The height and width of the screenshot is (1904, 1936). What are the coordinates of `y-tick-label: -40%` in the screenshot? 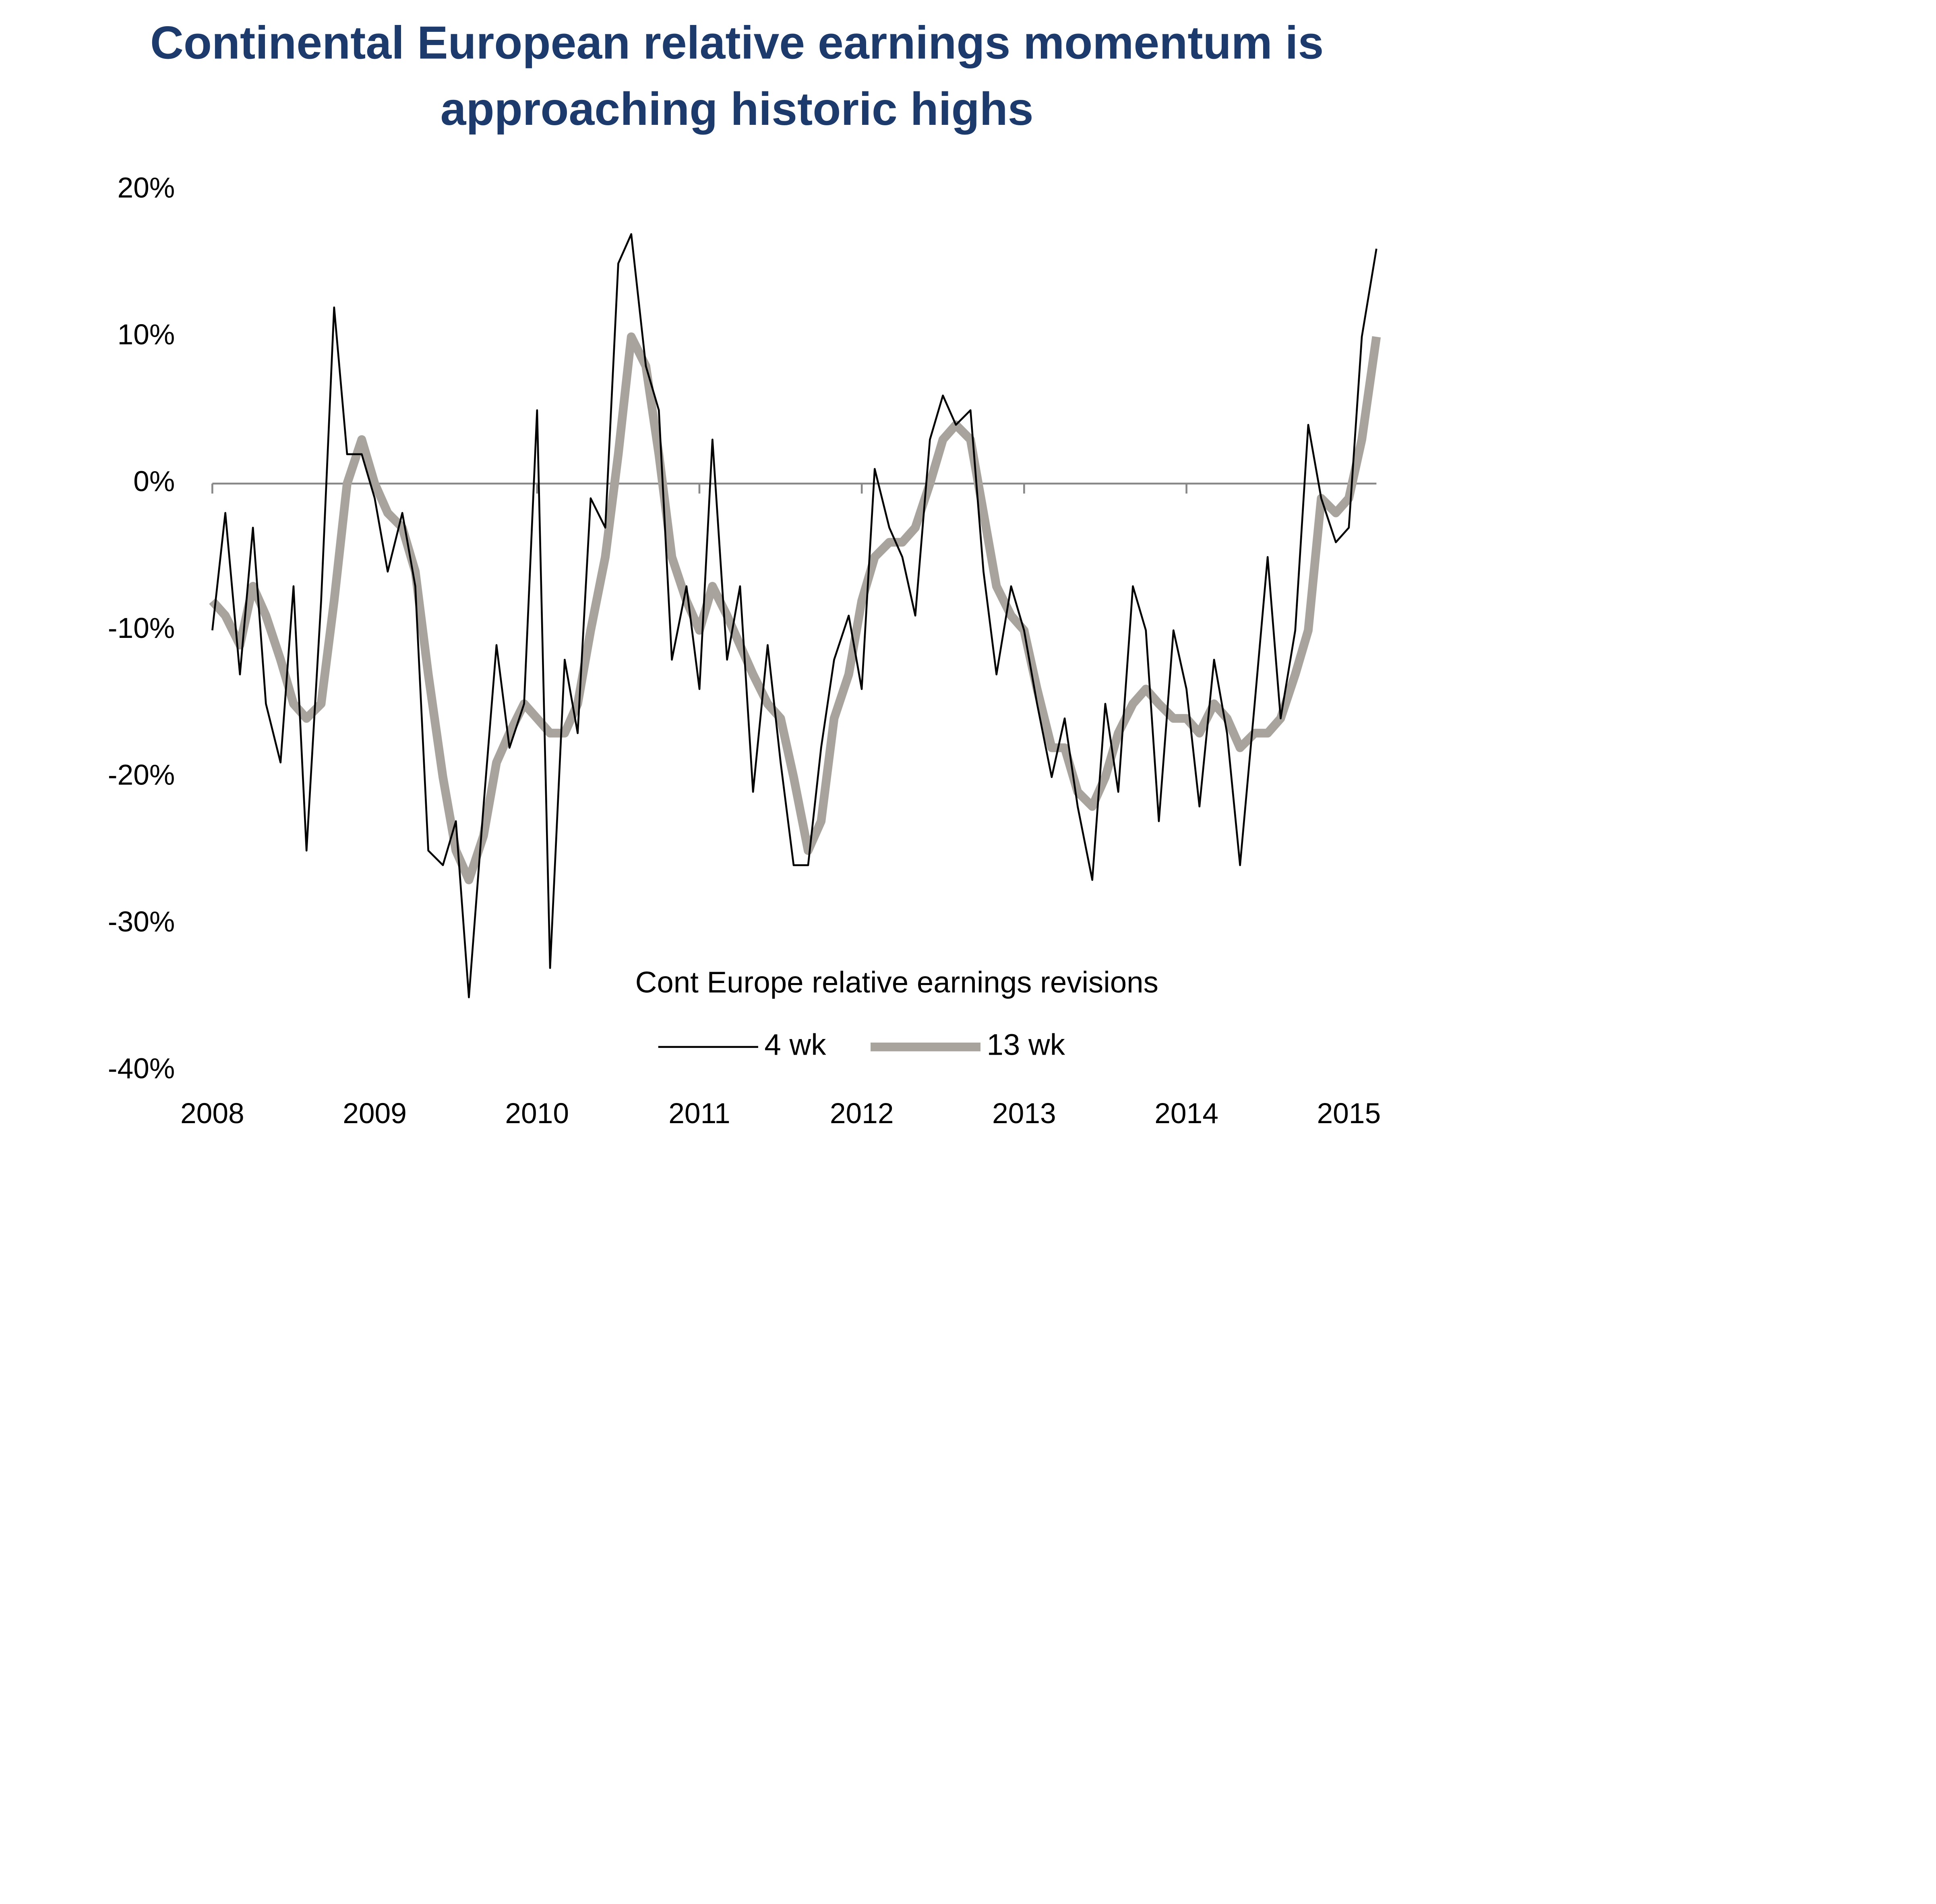 It's located at (141, 1069).